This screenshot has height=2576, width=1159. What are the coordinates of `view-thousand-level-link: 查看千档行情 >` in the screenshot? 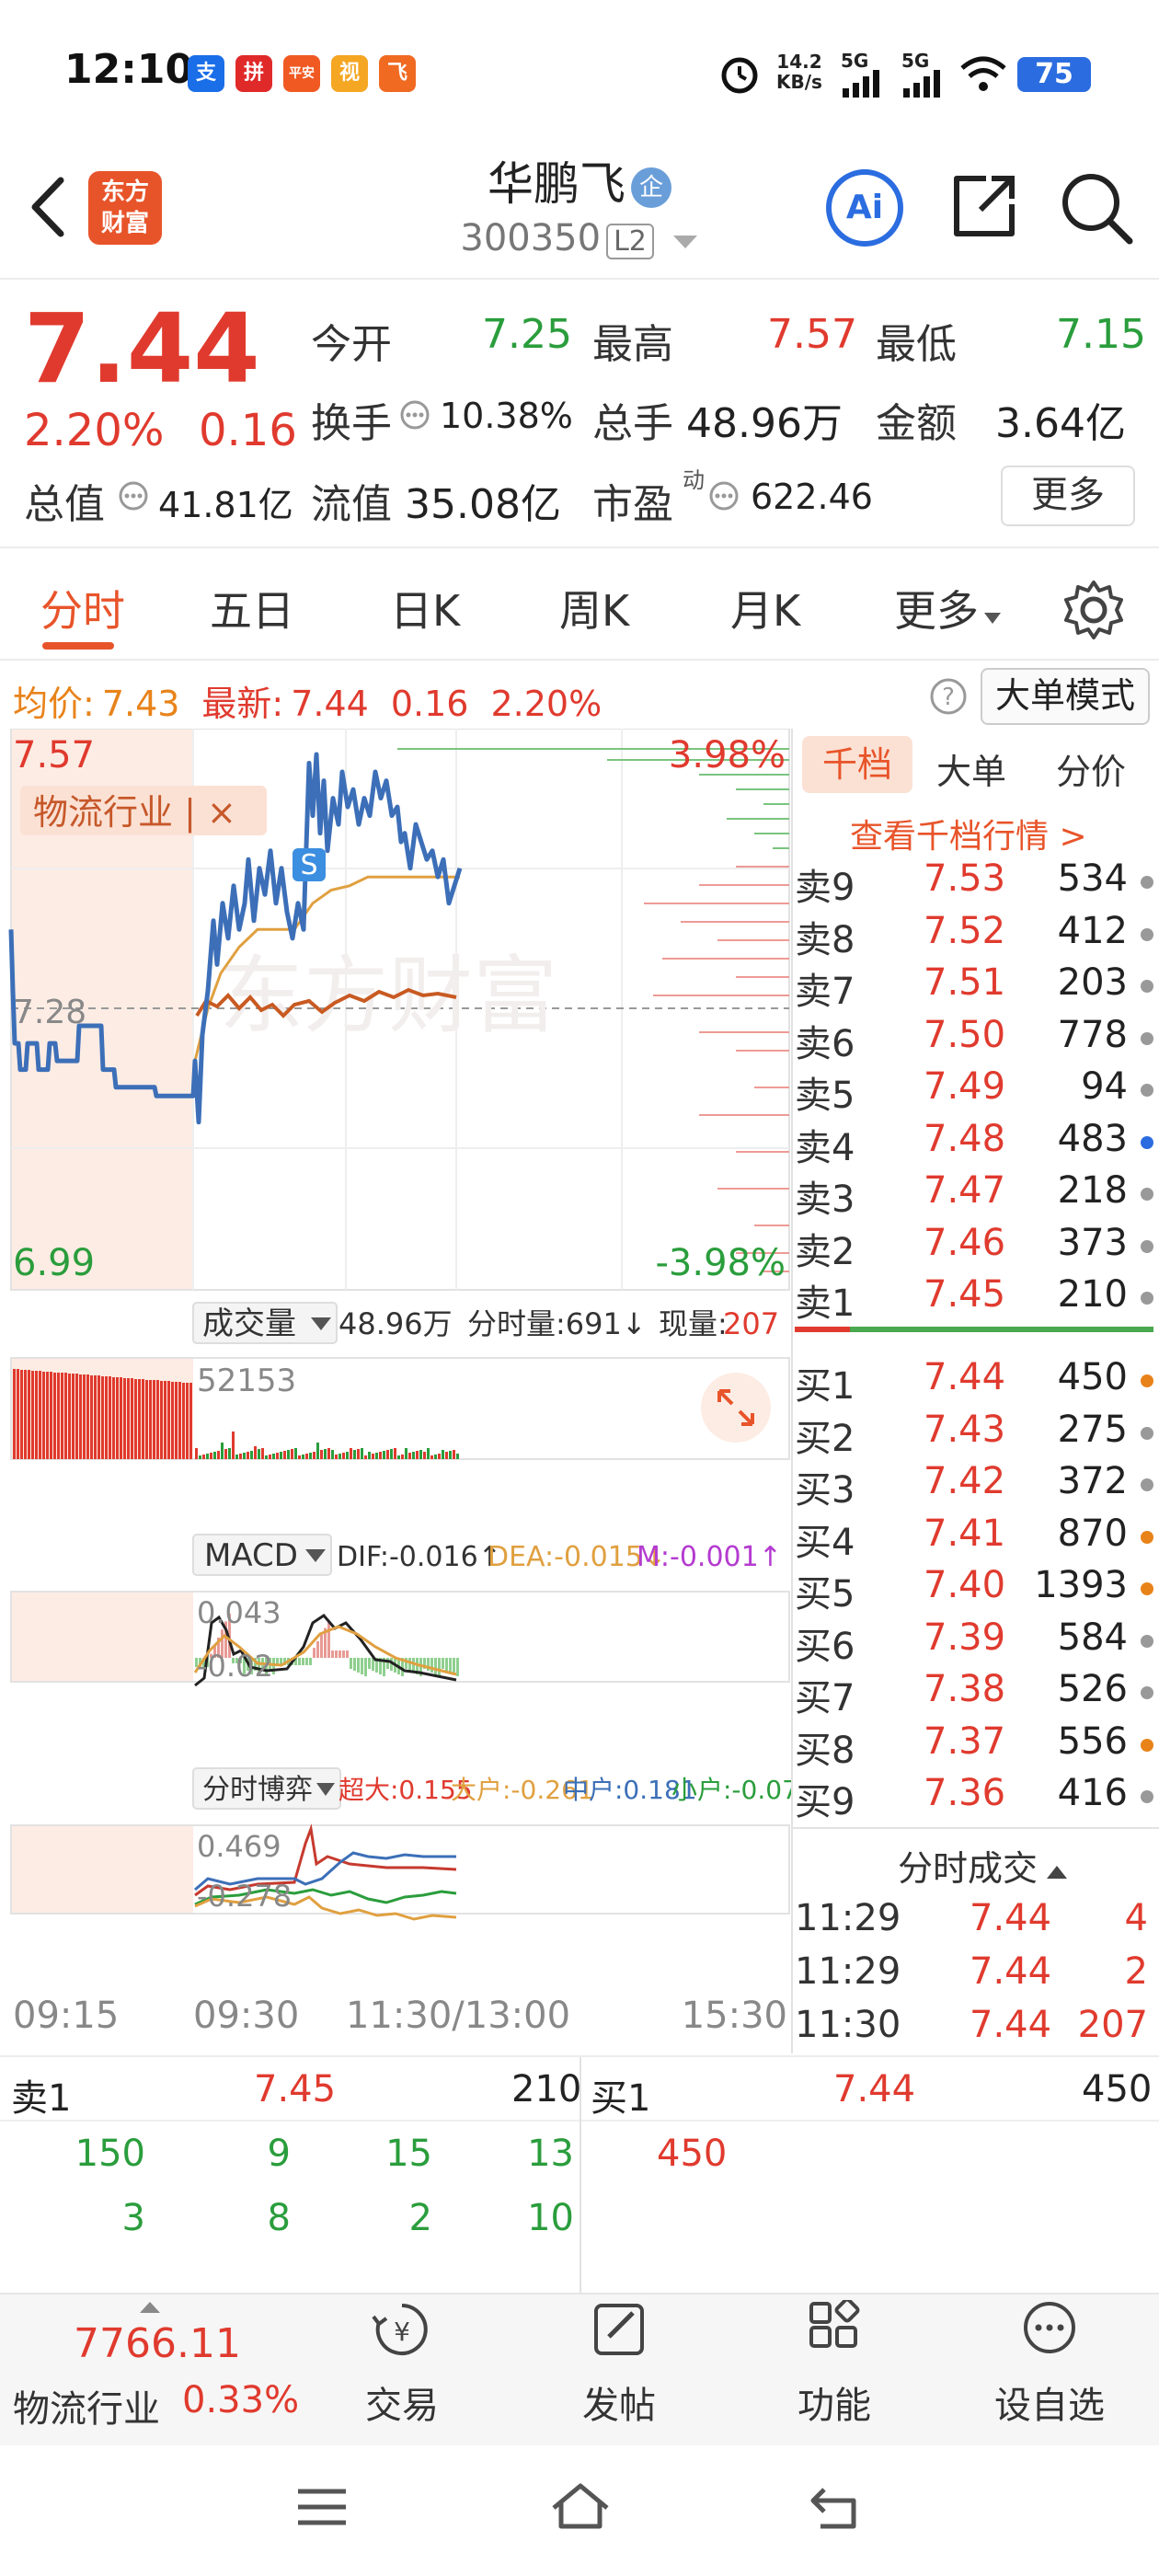 It's located at (968, 837).